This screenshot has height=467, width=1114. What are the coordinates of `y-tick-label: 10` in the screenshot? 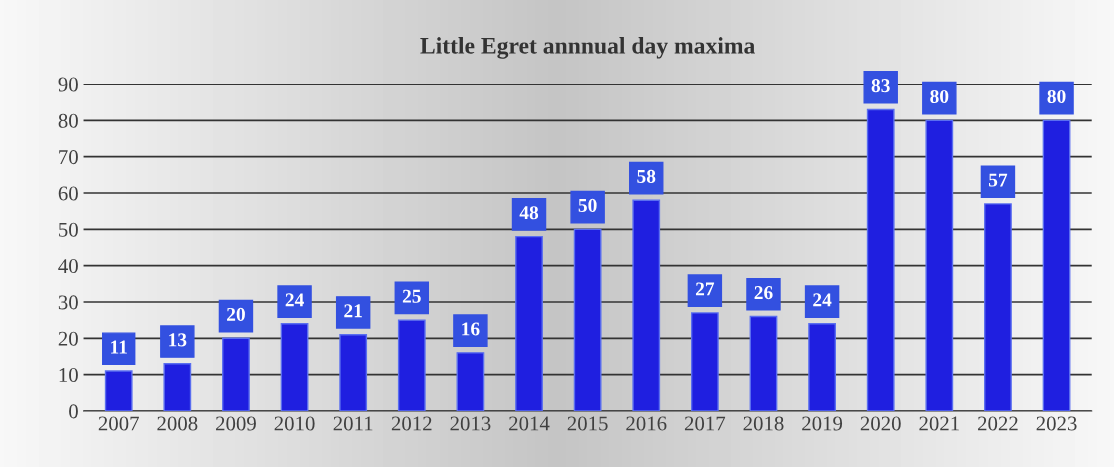 It's located at (68, 375).